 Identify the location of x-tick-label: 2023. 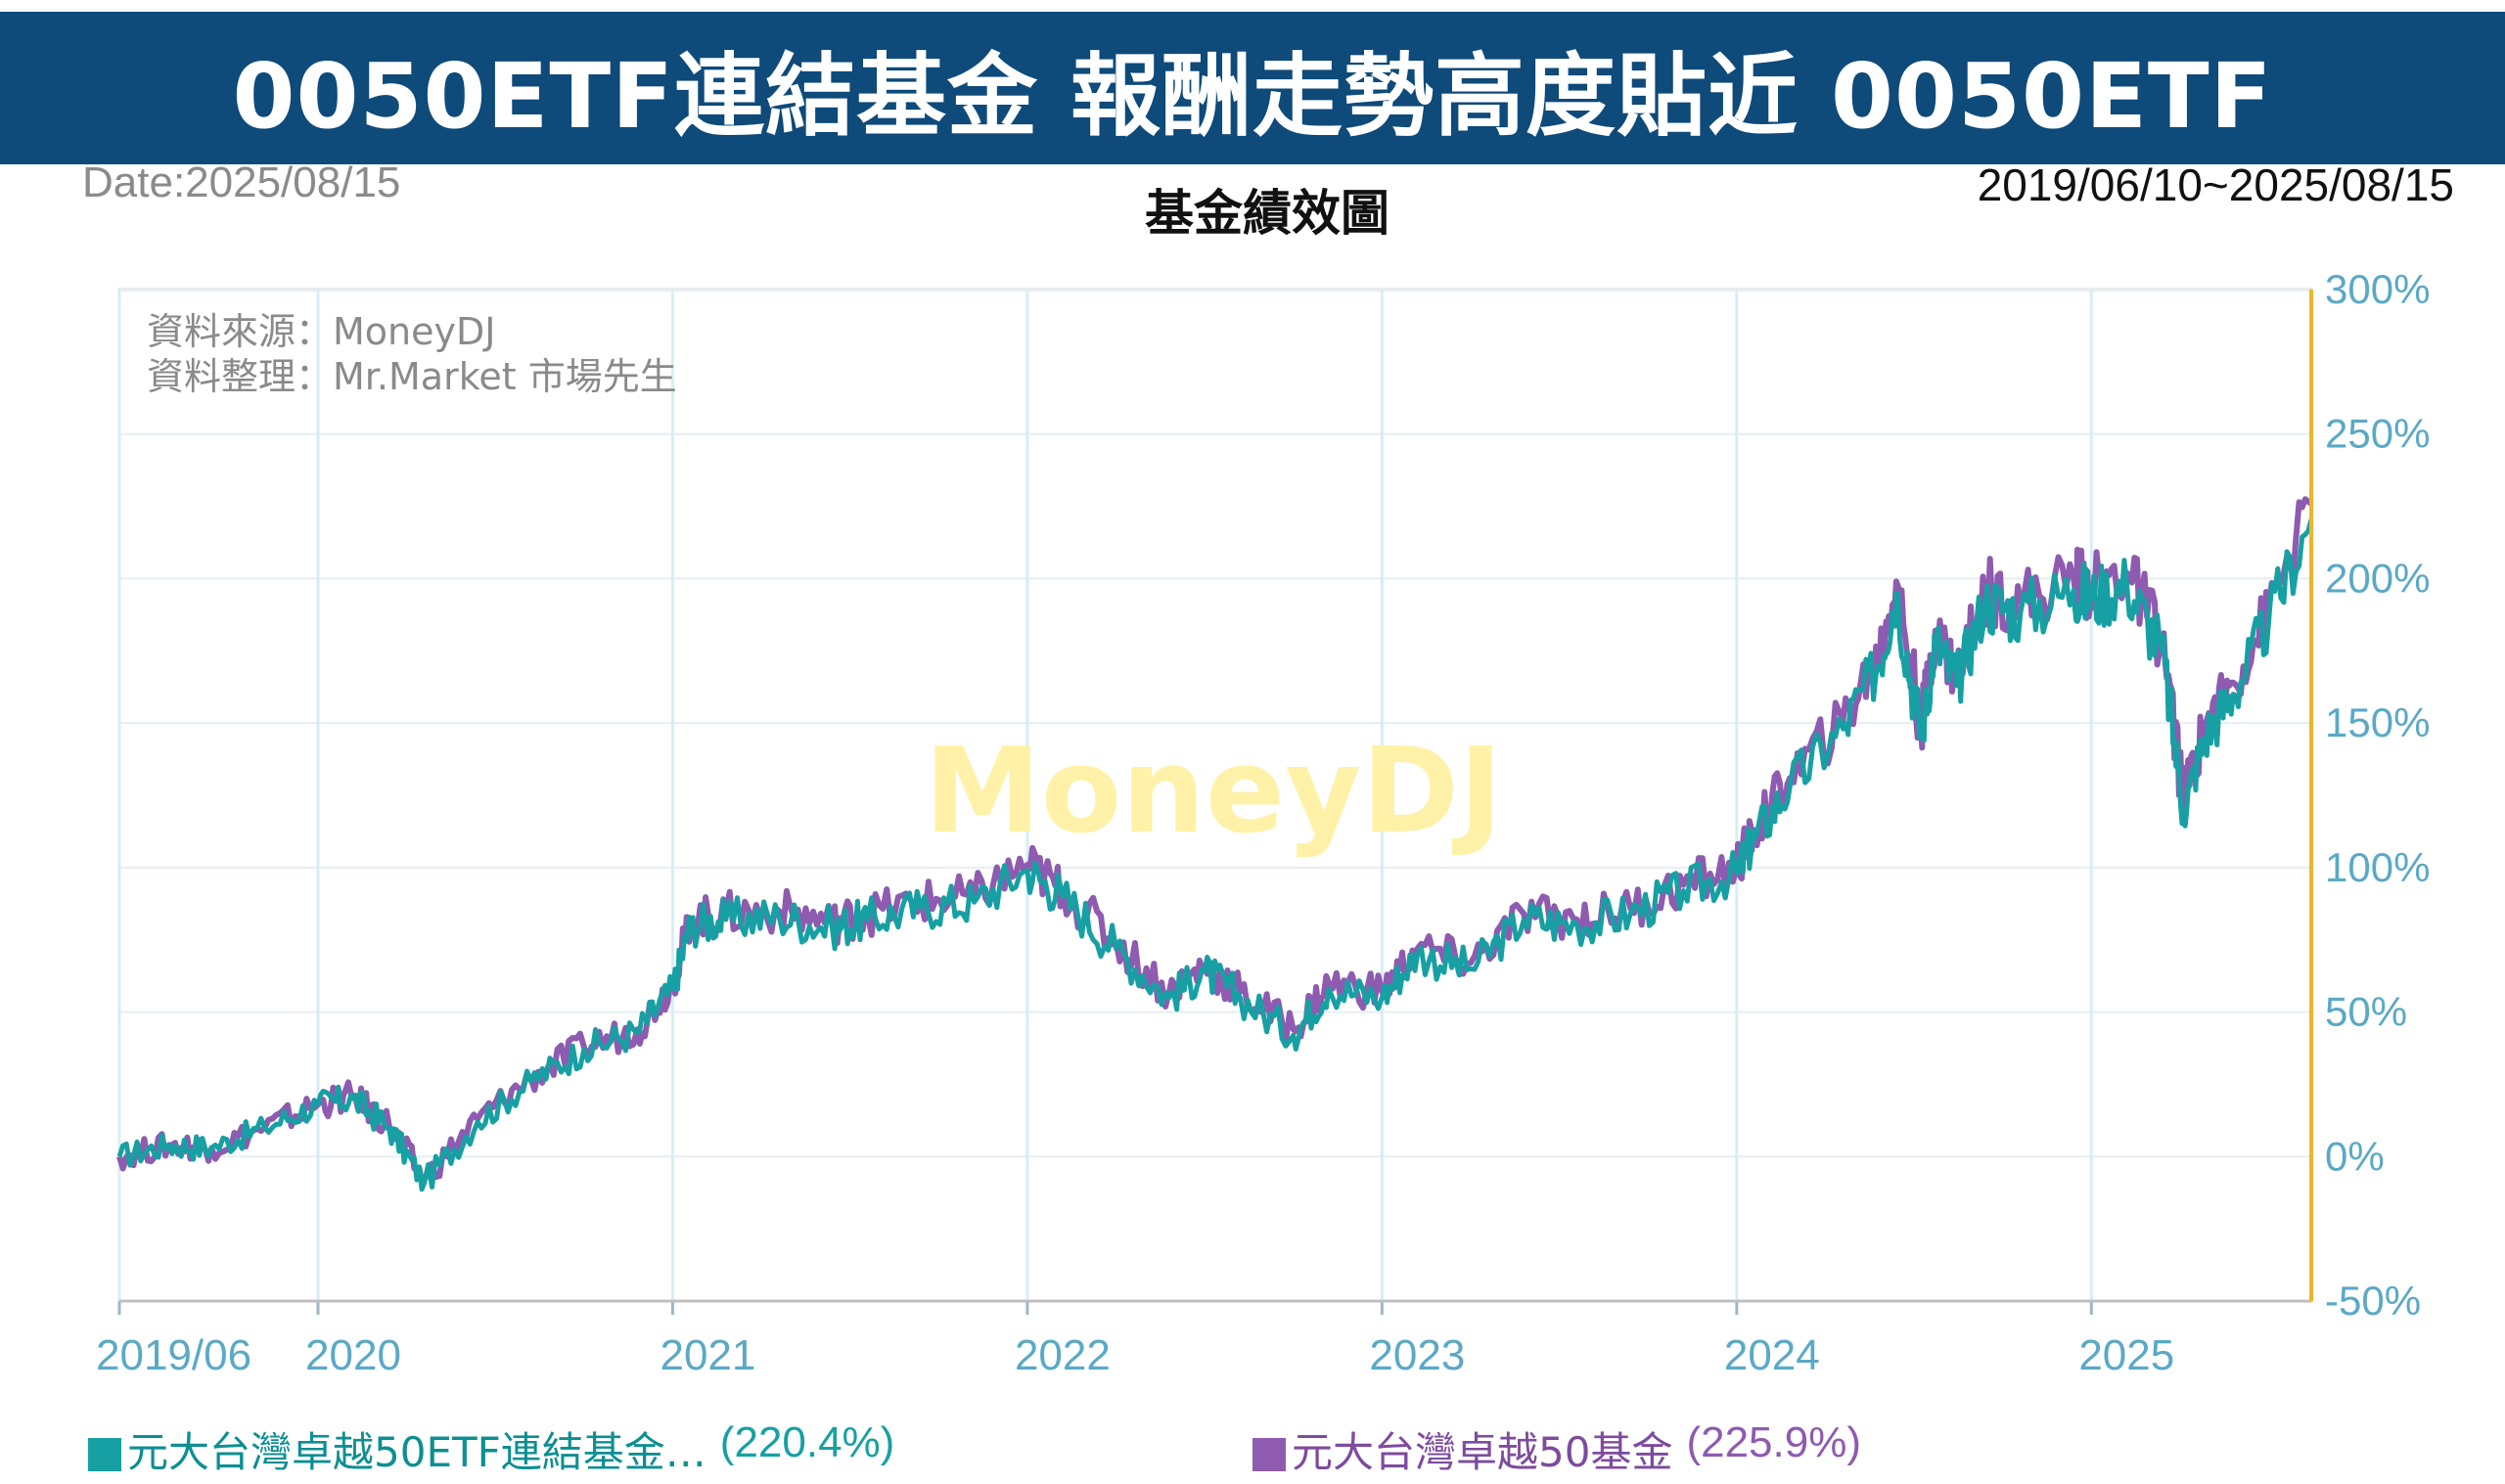
(1417, 1355).